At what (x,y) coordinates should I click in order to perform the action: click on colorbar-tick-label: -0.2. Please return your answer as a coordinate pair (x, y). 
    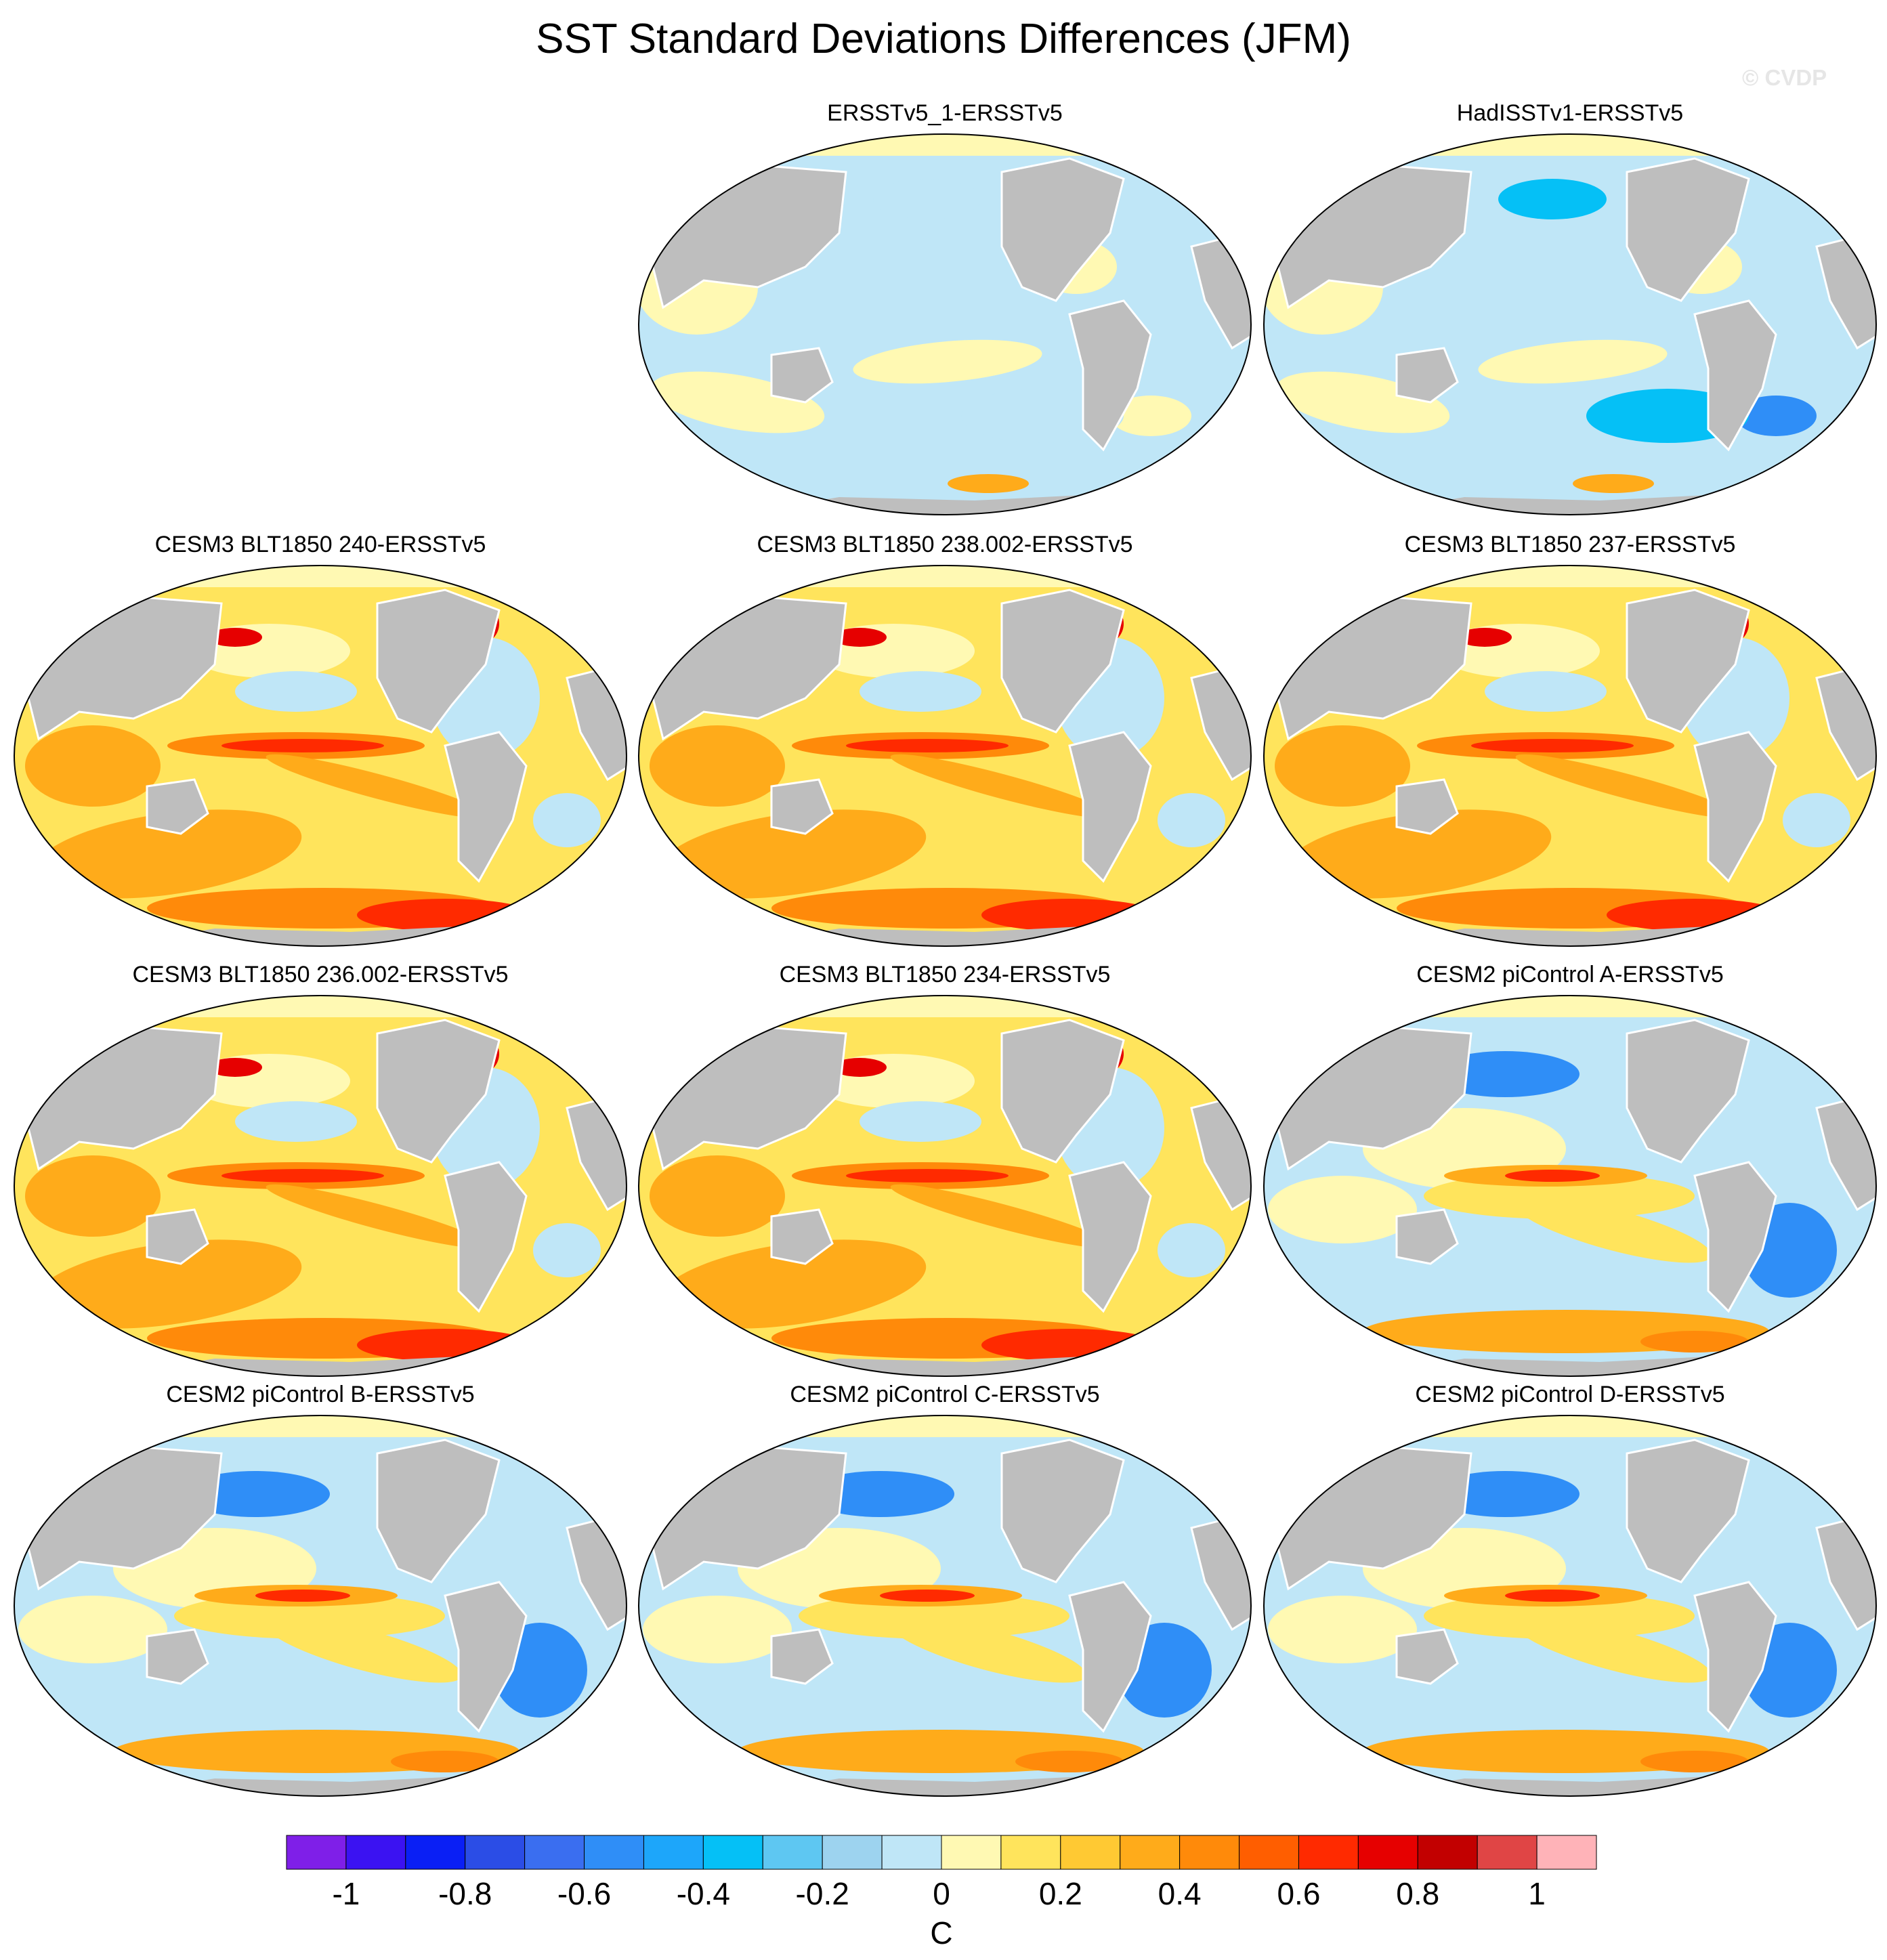
    Looking at the image, I should click on (822, 1893).